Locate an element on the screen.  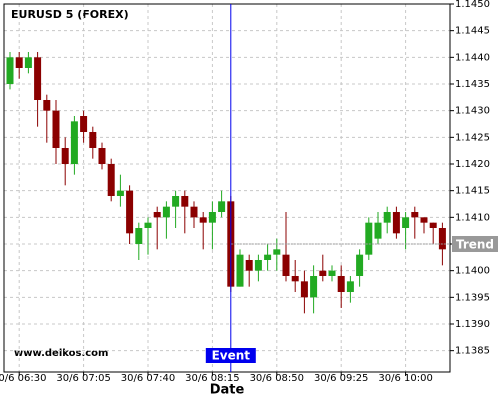
y-tick-label: 1.1435 is located at coordinates (472, 84).